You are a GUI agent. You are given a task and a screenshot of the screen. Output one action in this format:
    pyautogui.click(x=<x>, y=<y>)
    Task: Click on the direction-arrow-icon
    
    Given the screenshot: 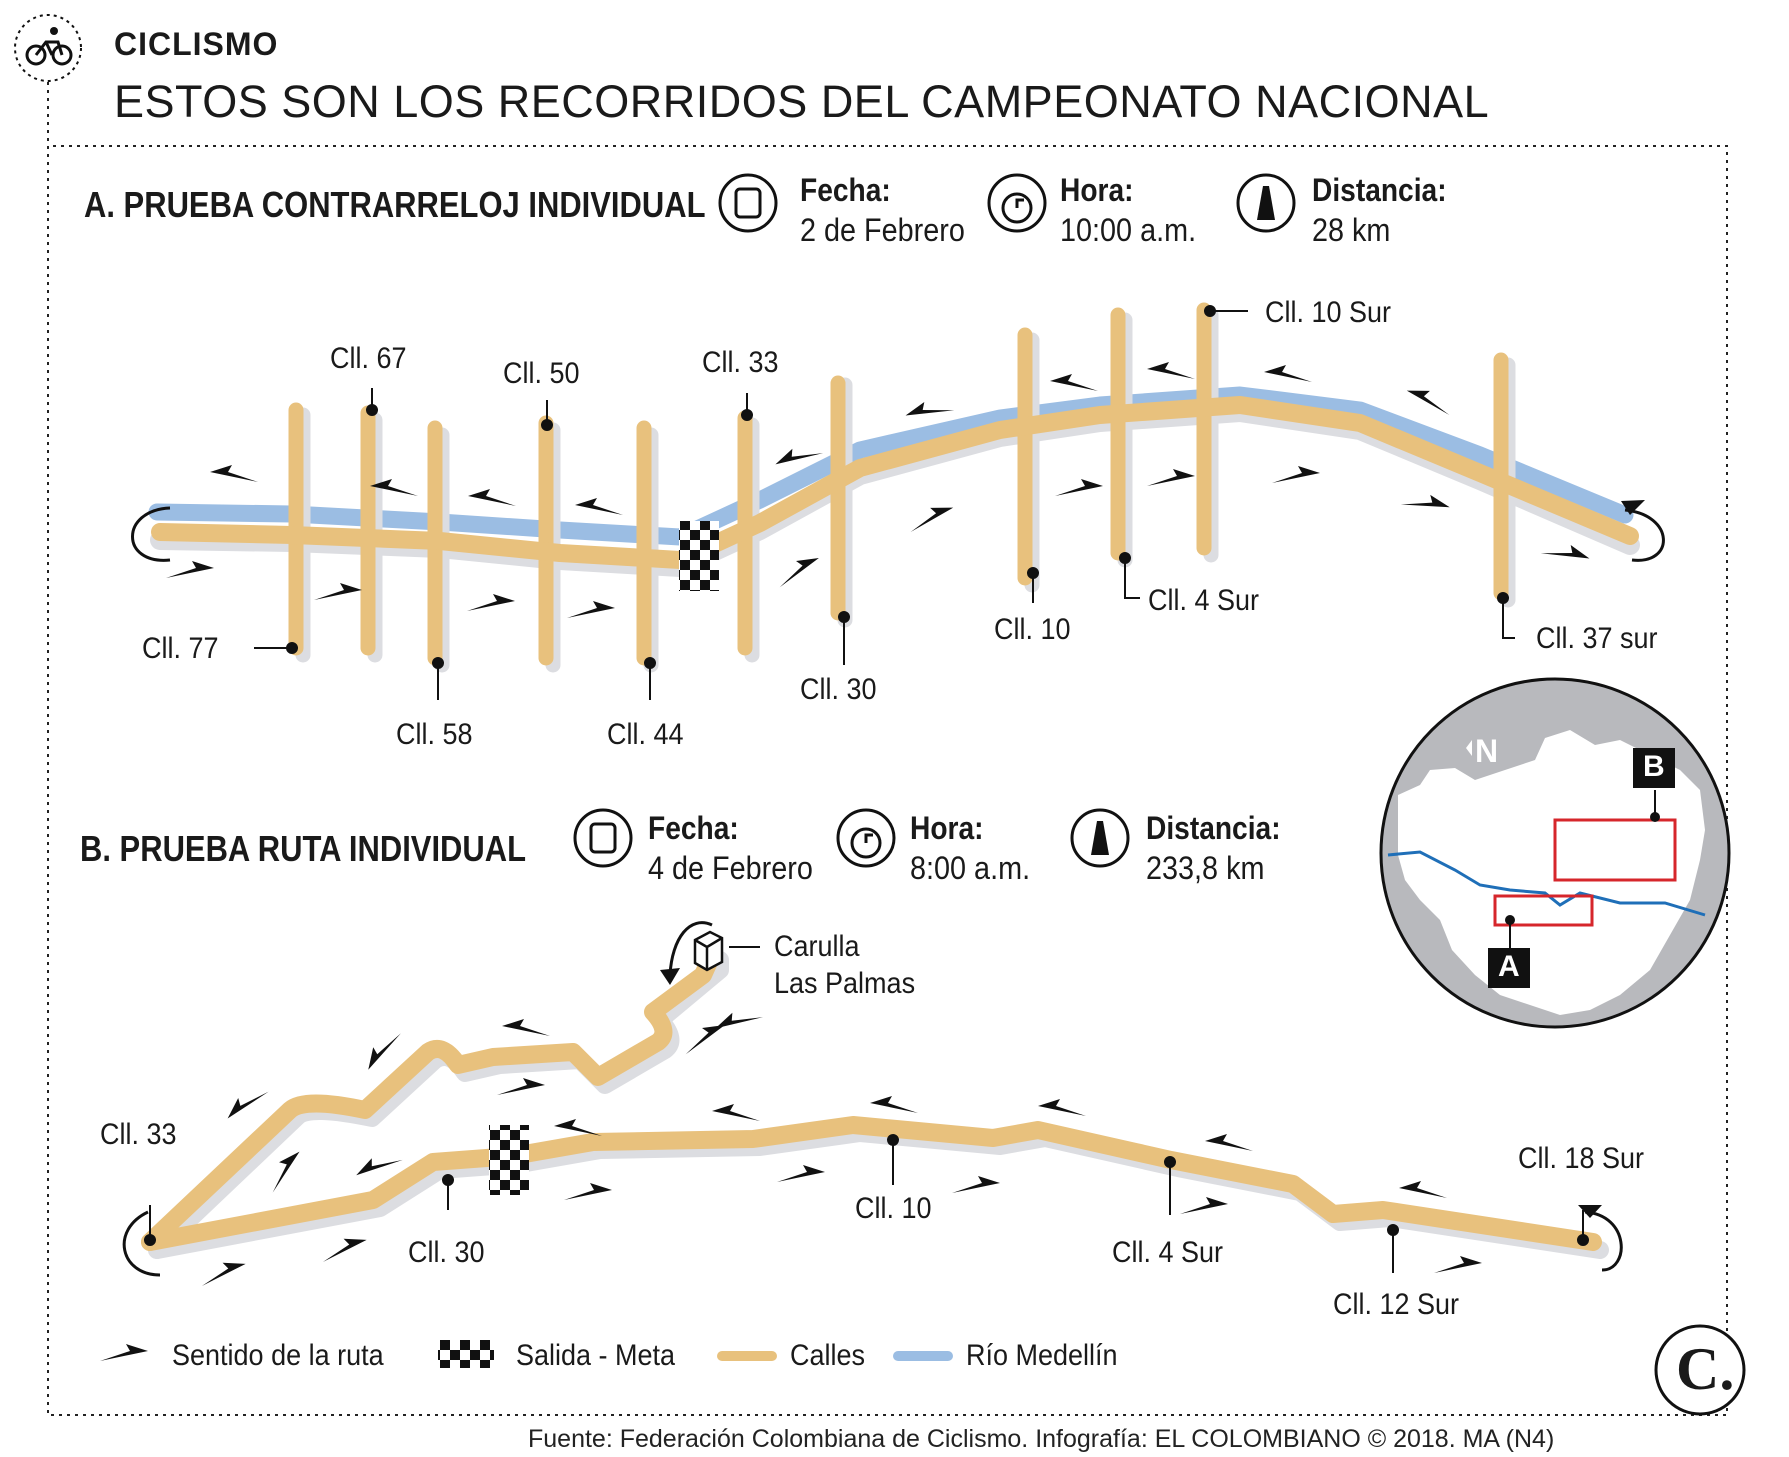 What is the action you would take?
    pyautogui.click(x=124, y=1352)
    